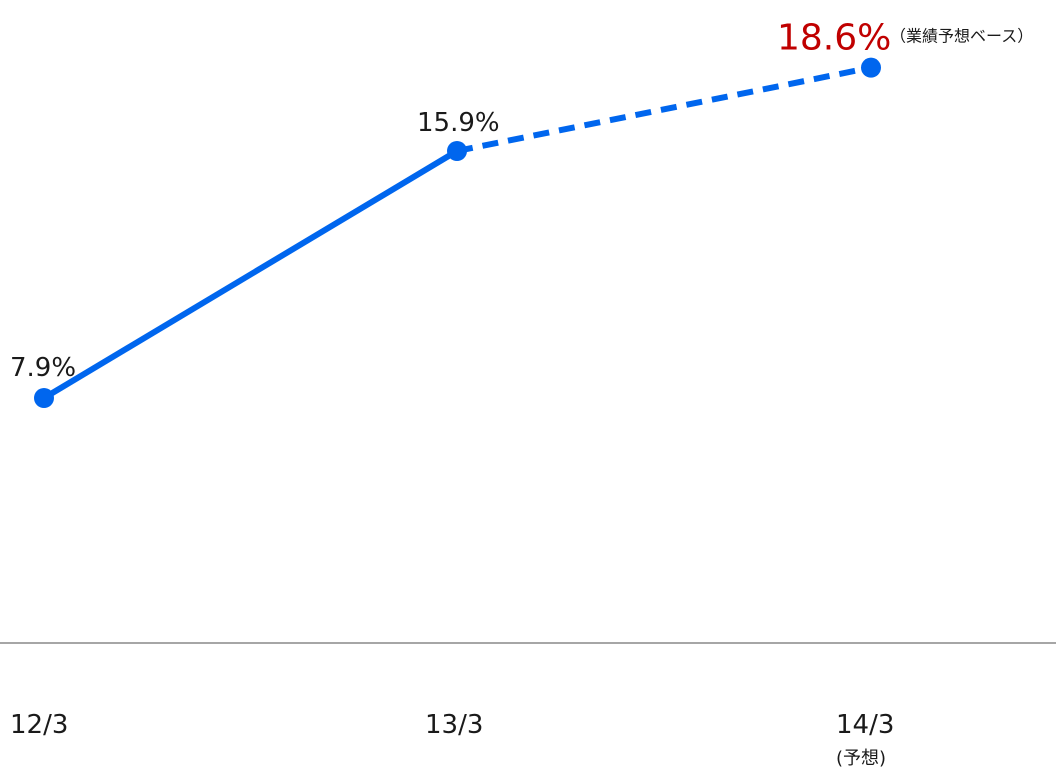 Image resolution: width=1056 pixels, height=774 pixels. What do you see at coordinates (834, 38) in the screenshot?
I see `data-label-14-3: 18.6%` at bounding box center [834, 38].